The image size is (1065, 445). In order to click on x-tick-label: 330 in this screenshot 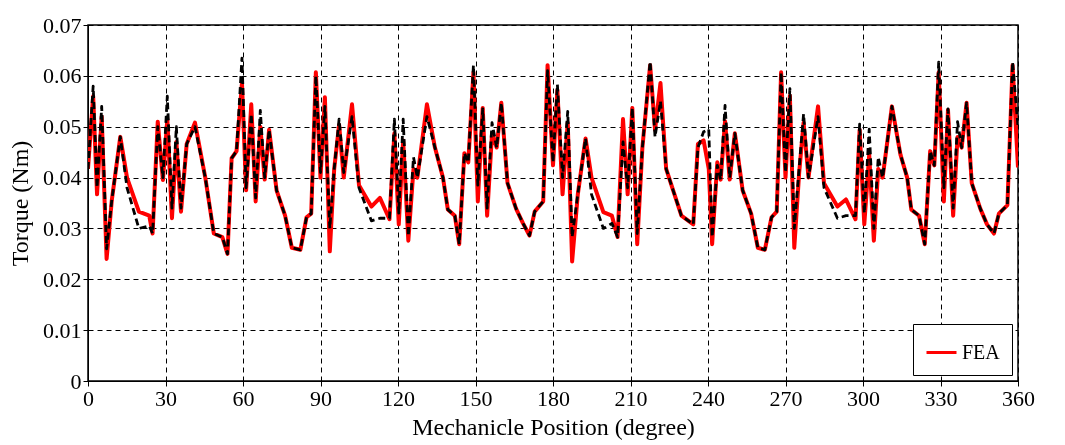, I will do `click(941, 398)`.